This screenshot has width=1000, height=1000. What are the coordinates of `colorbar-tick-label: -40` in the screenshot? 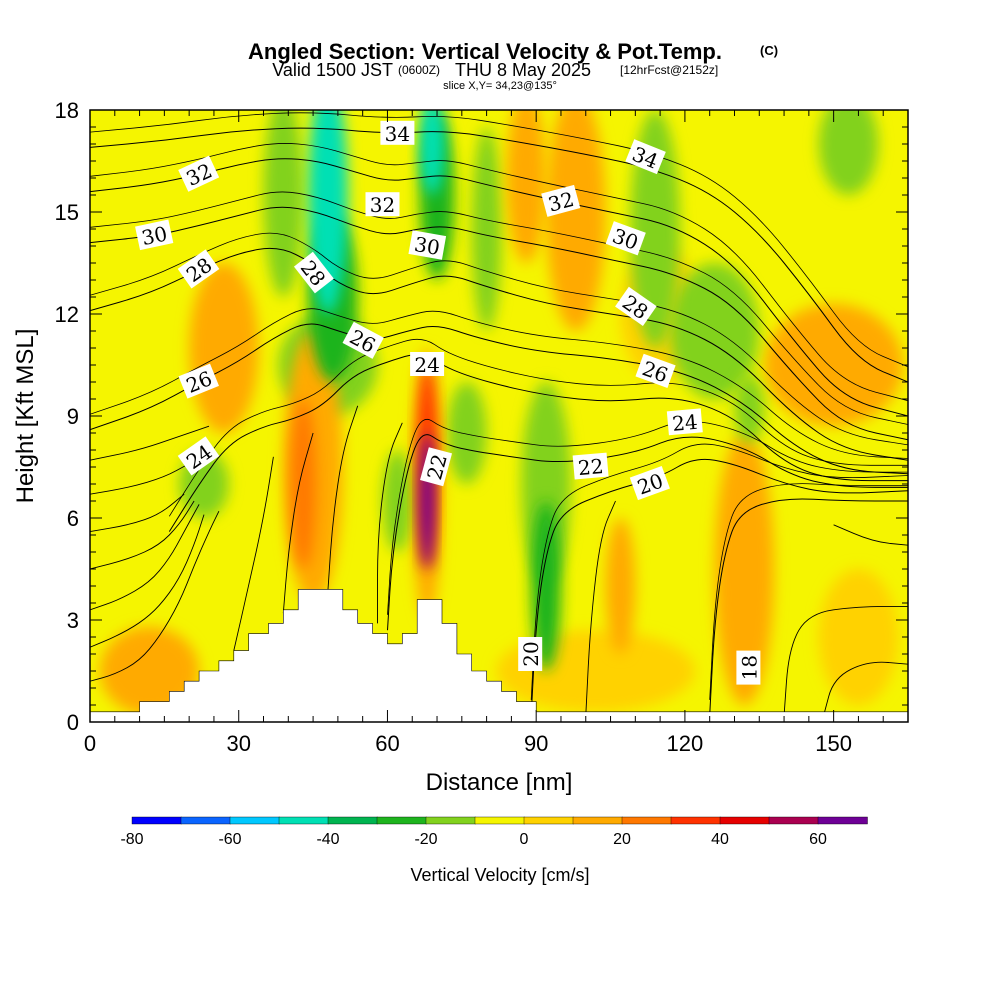 It's located at (327, 839).